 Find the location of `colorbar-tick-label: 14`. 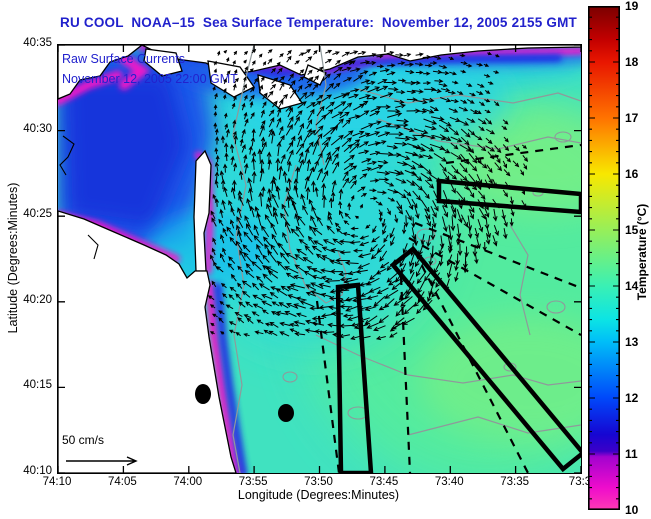

colorbar-tick-label: 14 is located at coordinates (632, 286).